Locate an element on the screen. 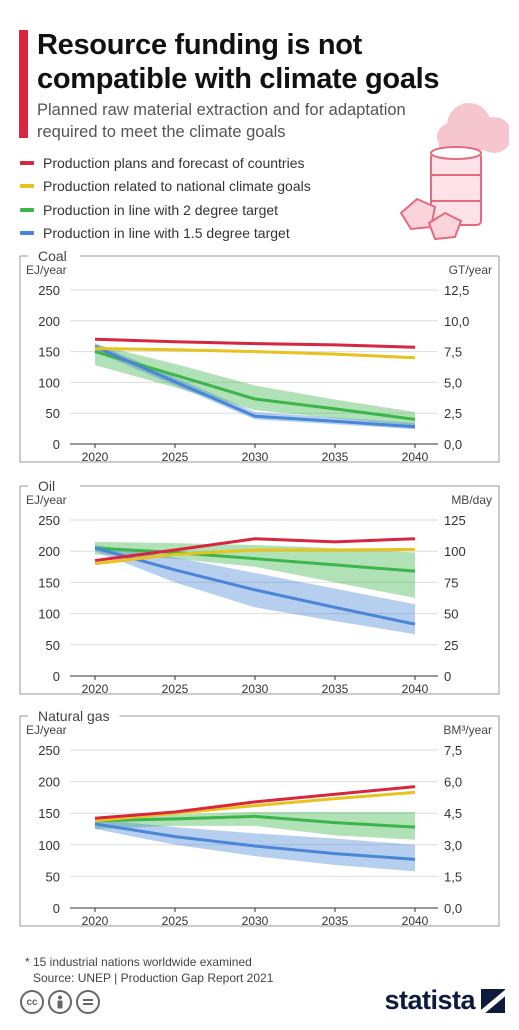 This screenshot has width=519, height=1030. one_point_five-band is located at coordinates (255, 386).